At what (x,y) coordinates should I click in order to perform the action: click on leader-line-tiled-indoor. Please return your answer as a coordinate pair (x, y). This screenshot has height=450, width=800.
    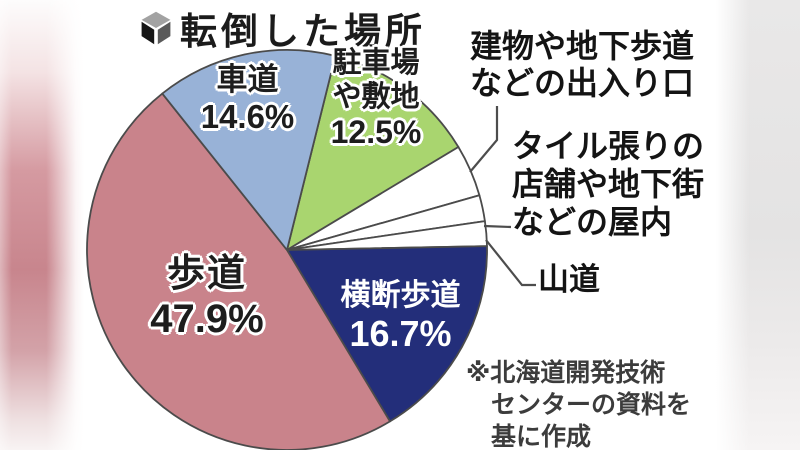
    Looking at the image, I should click on (497, 226).